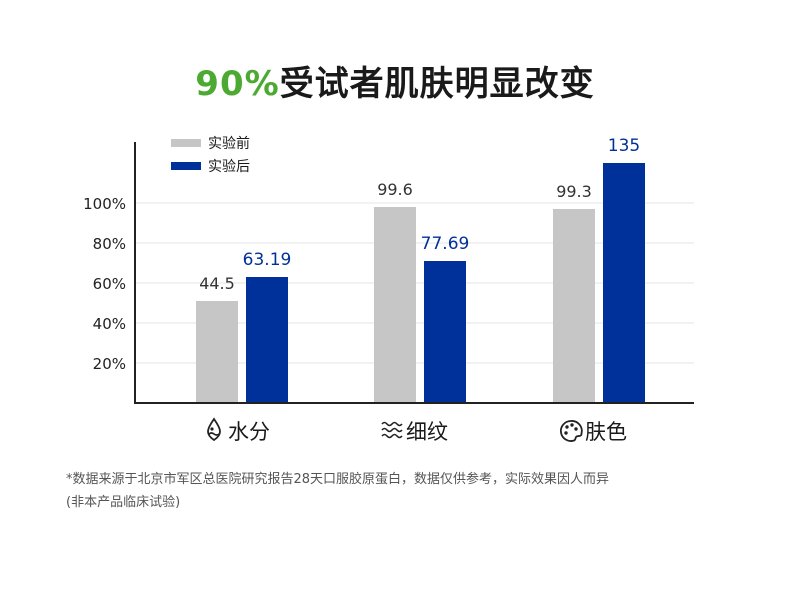 The image size is (790, 593). Describe the element at coordinates (437, 84) in the screenshot. I see `title-text: 受试者肌肤明显改变` at that location.